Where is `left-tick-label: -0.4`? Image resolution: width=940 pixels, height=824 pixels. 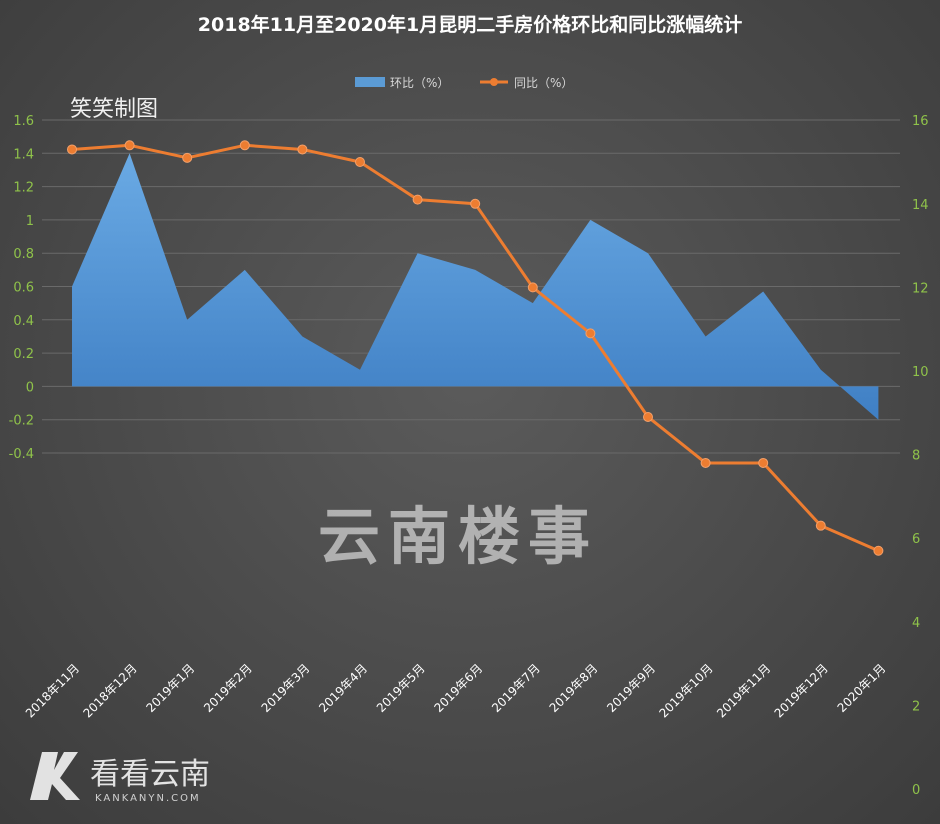
left-tick-label: -0.4 is located at coordinates (21, 454).